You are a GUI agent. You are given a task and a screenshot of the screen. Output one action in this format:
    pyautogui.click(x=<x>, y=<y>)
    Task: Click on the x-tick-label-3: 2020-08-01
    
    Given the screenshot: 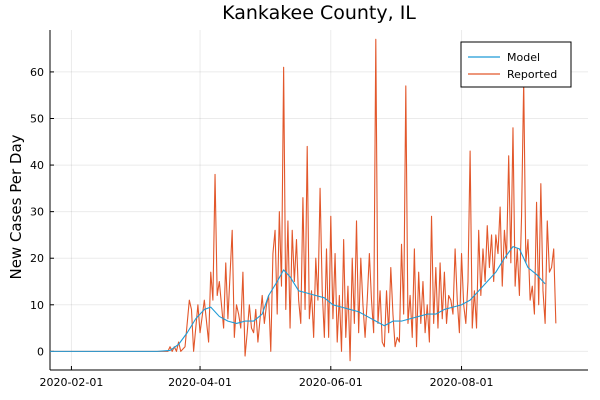 What is the action you would take?
    pyautogui.click(x=462, y=382)
    